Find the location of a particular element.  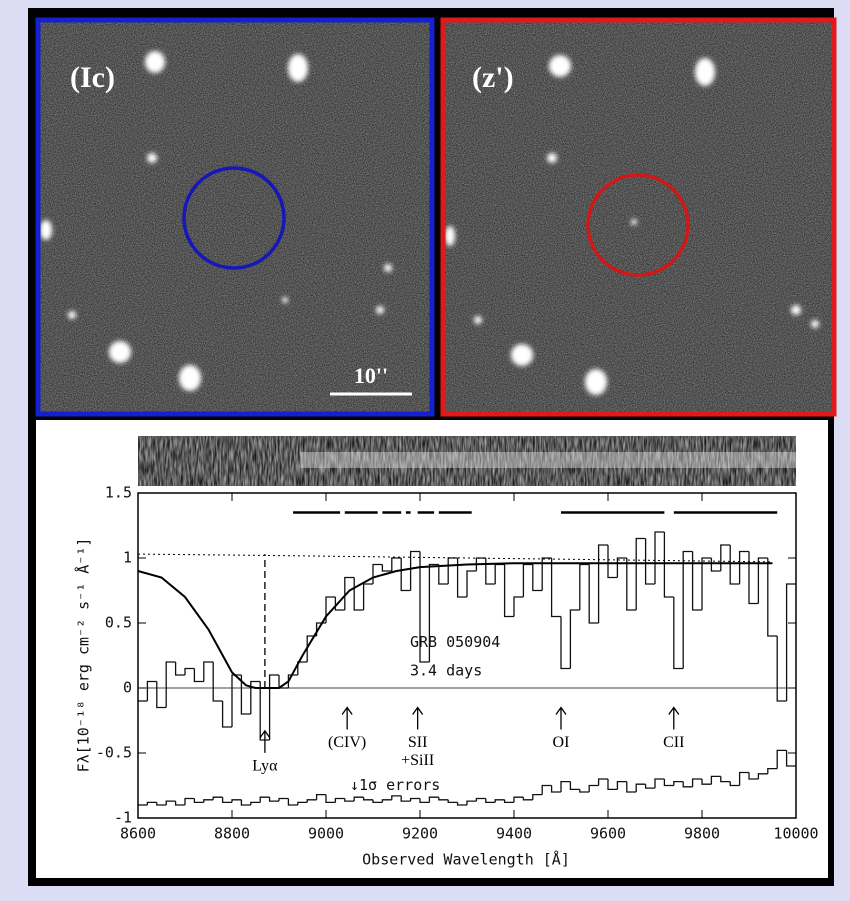

annotation-label: CII is located at coordinates (673, 742).